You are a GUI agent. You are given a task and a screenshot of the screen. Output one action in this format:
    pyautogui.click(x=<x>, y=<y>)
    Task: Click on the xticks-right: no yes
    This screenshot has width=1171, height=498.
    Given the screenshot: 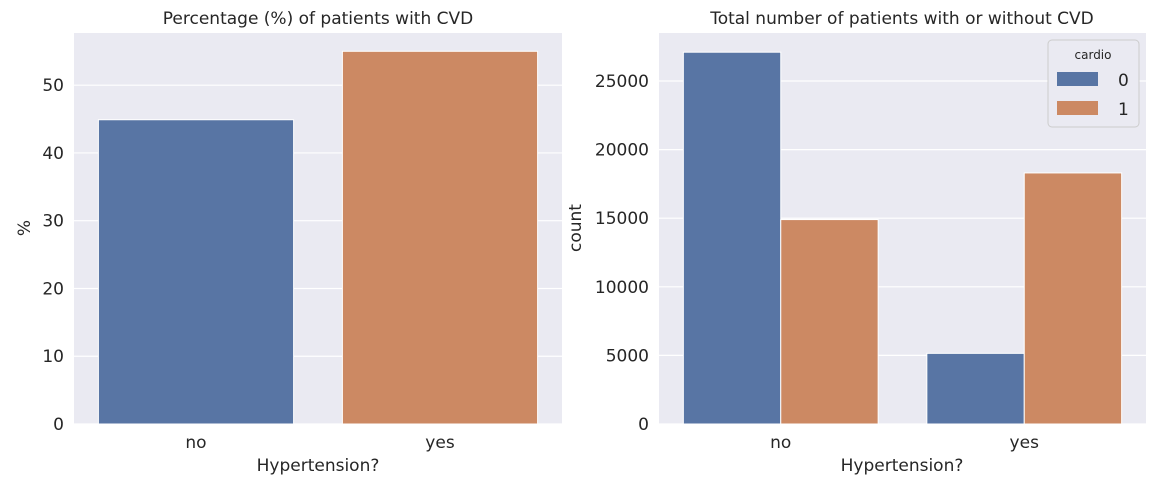 What is the action you would take?
    pyautogui.click(x=904, y=443)
    